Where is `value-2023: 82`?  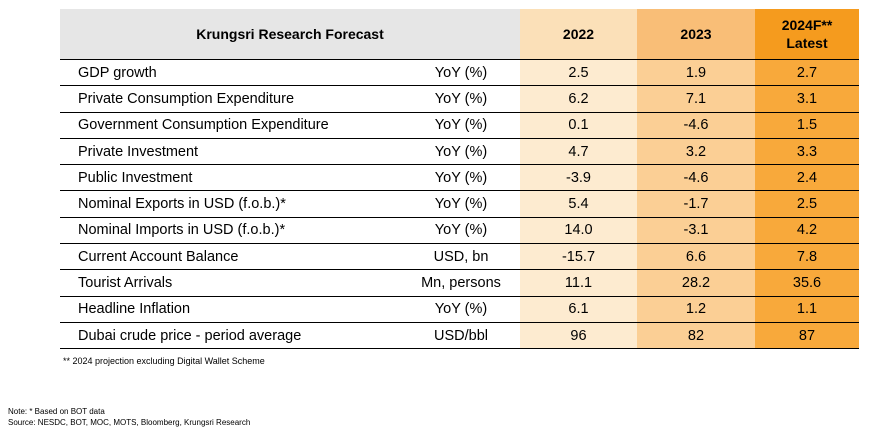 value-2023: 82 is located at coordinates (696, 336).